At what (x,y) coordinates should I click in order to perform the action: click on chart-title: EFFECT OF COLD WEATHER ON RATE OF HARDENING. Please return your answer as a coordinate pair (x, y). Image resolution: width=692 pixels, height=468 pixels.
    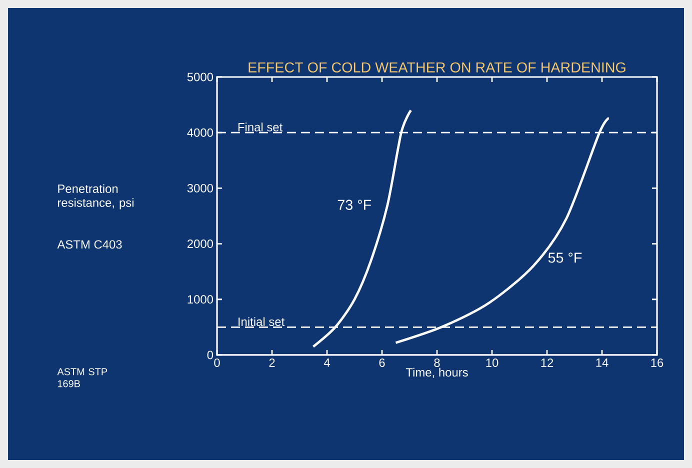
    Looking at the image, I should click on (437, 67).